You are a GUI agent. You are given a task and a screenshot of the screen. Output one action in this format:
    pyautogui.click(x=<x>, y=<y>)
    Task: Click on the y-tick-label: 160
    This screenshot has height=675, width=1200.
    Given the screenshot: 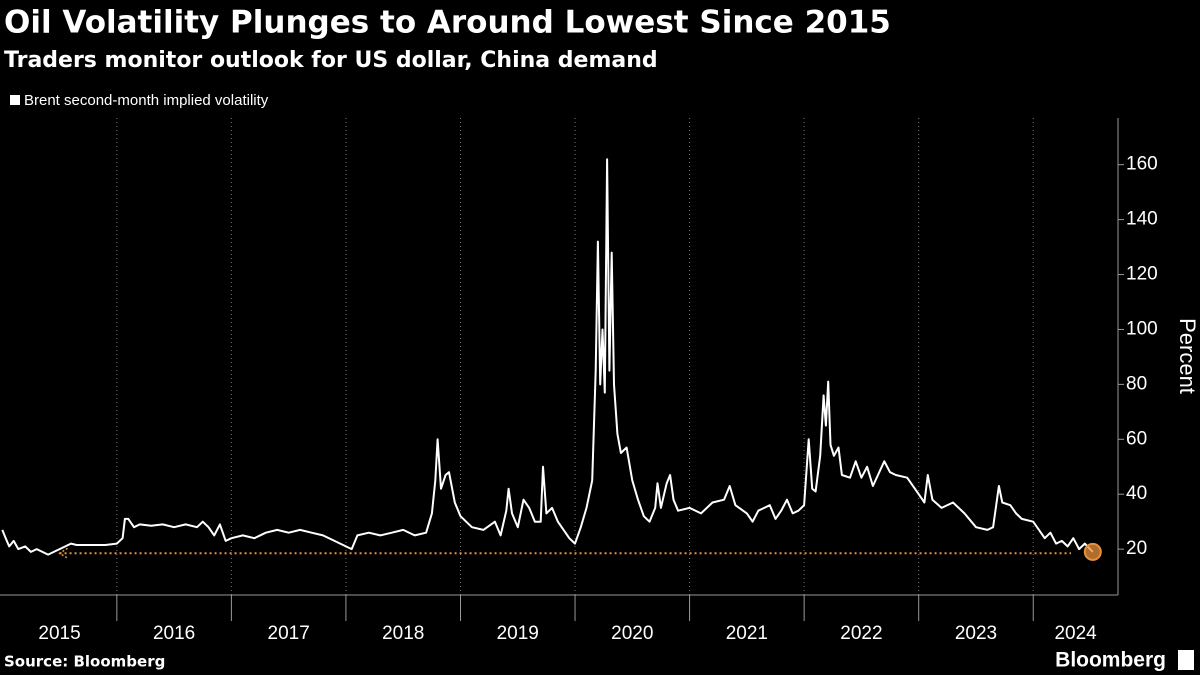 What is the action you would take?
    pyautogui.click(x=1142, y=164)
    